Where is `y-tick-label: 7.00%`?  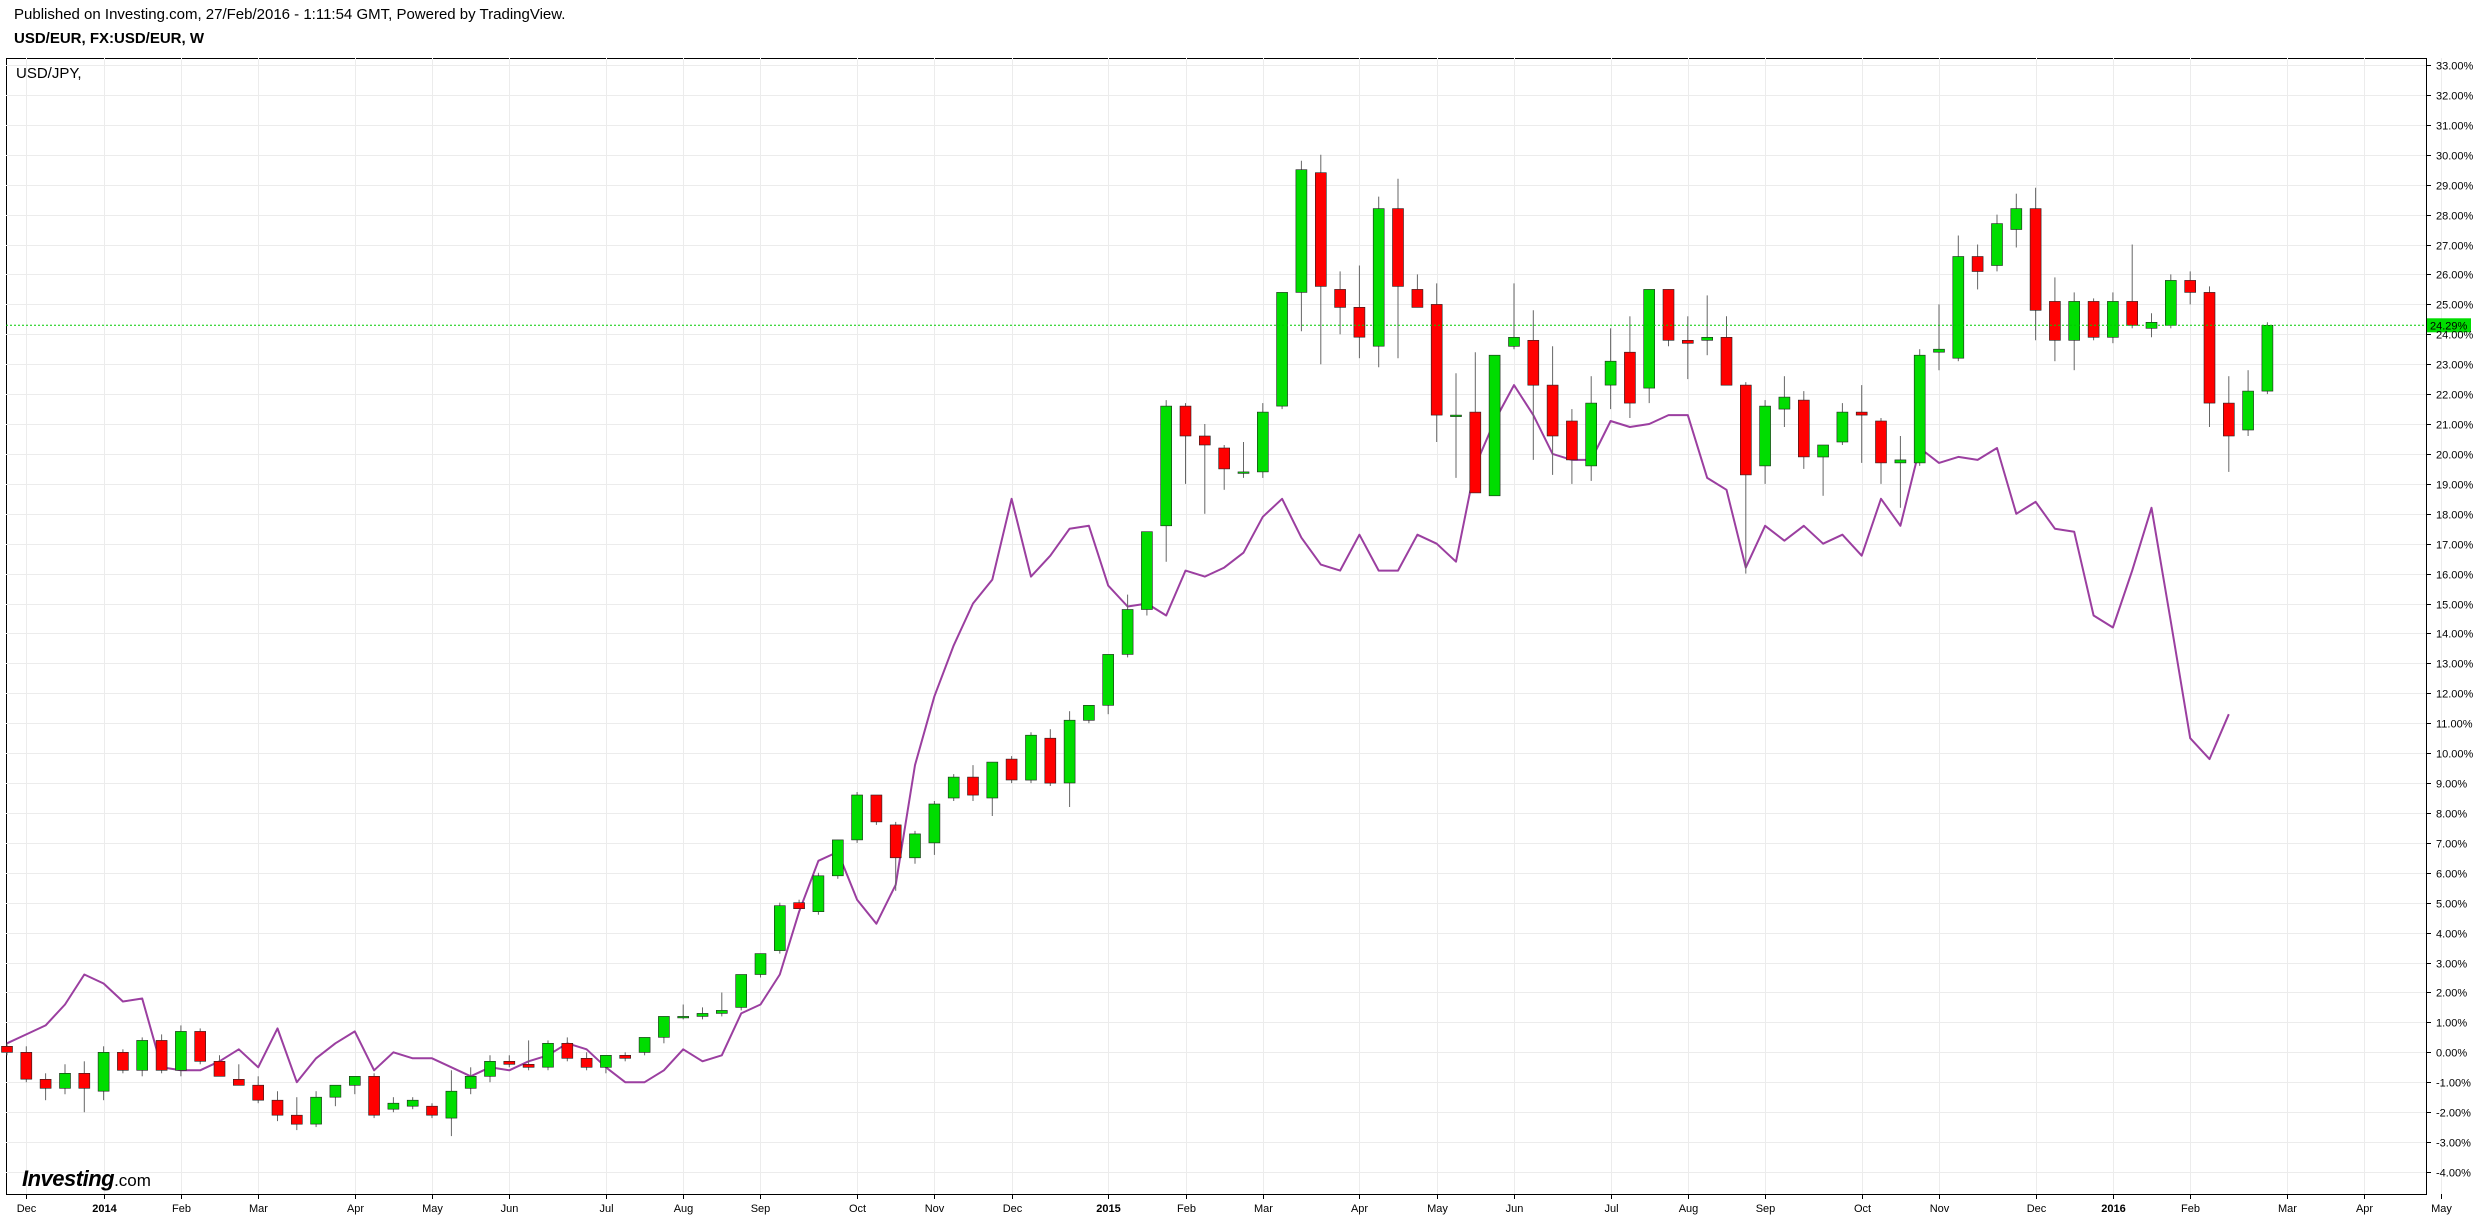 y-tick-label: 7.00% is located at coordinates (2451, 845).